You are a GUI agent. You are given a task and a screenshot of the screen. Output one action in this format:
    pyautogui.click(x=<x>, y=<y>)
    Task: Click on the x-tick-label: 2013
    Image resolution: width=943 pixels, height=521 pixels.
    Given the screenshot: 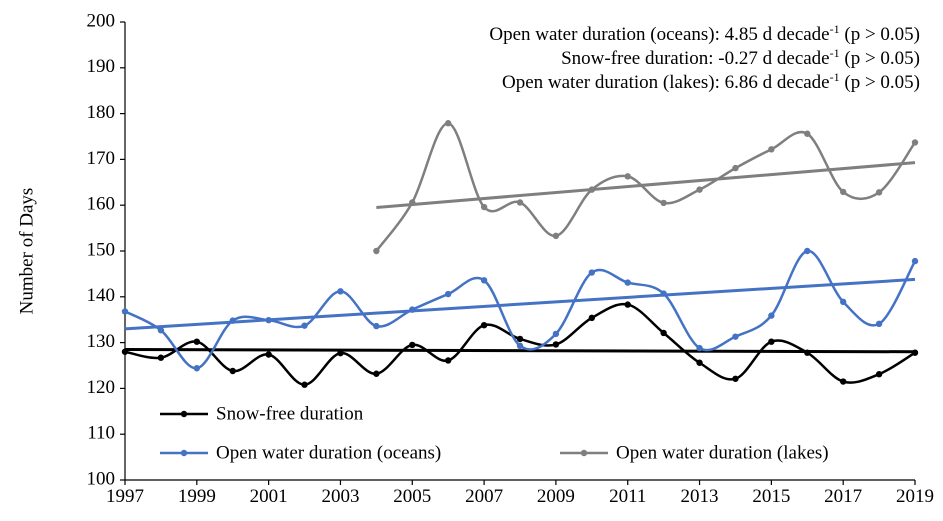 What is the action you would take?
    pyautogui.click(x=700, y=496)
    